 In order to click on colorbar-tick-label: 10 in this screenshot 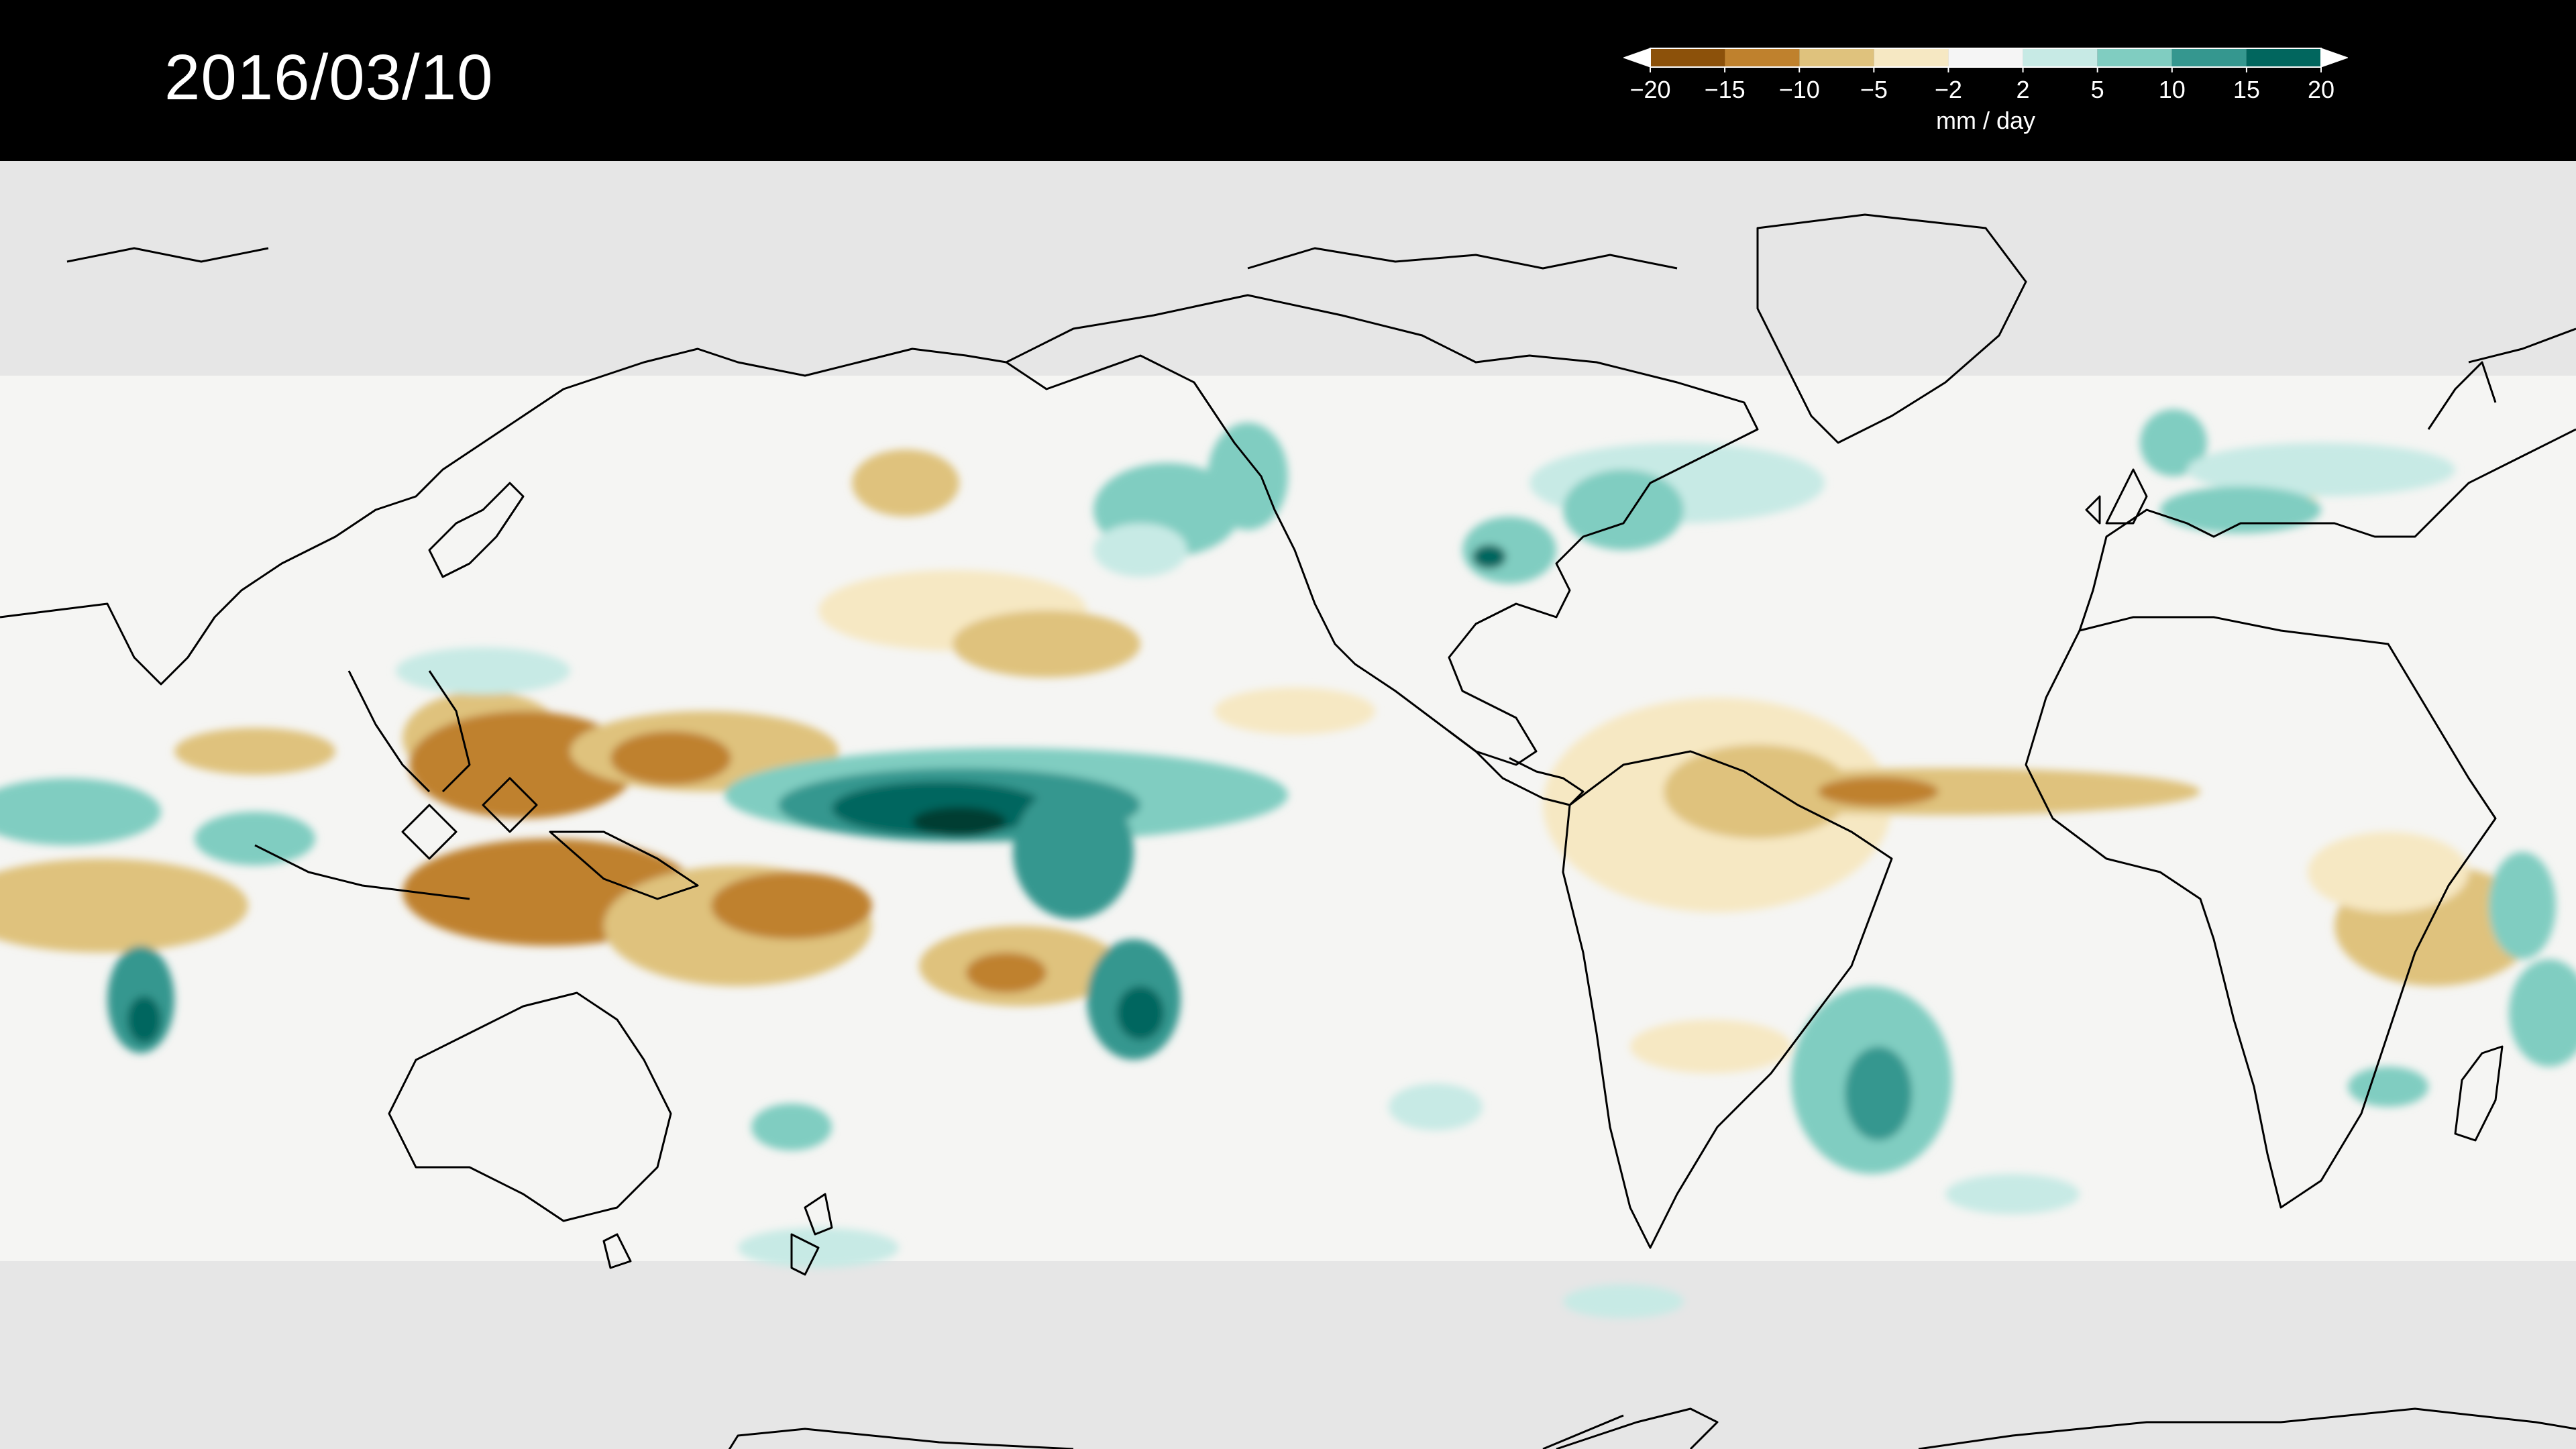, I will do `click(2172, 89)`.